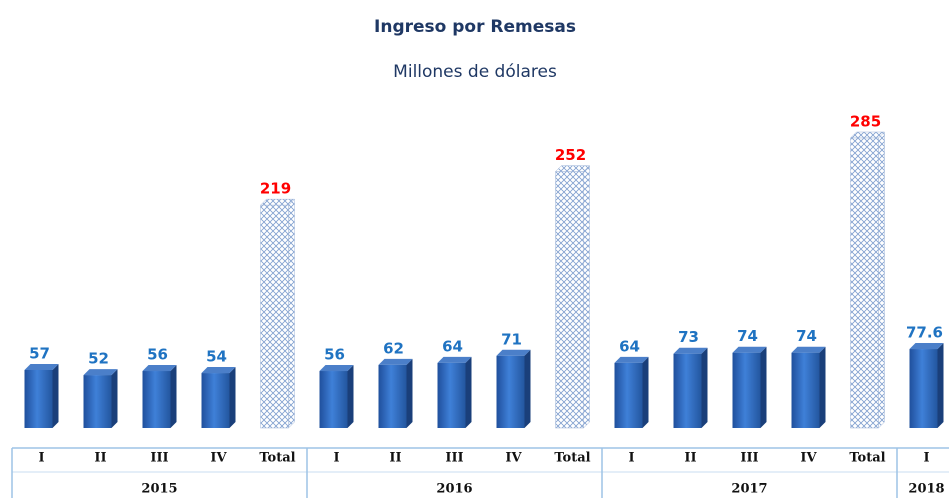 The height and width of the screenshot is (498, 949). I want to click on data-label: 73, so click(688, 337).